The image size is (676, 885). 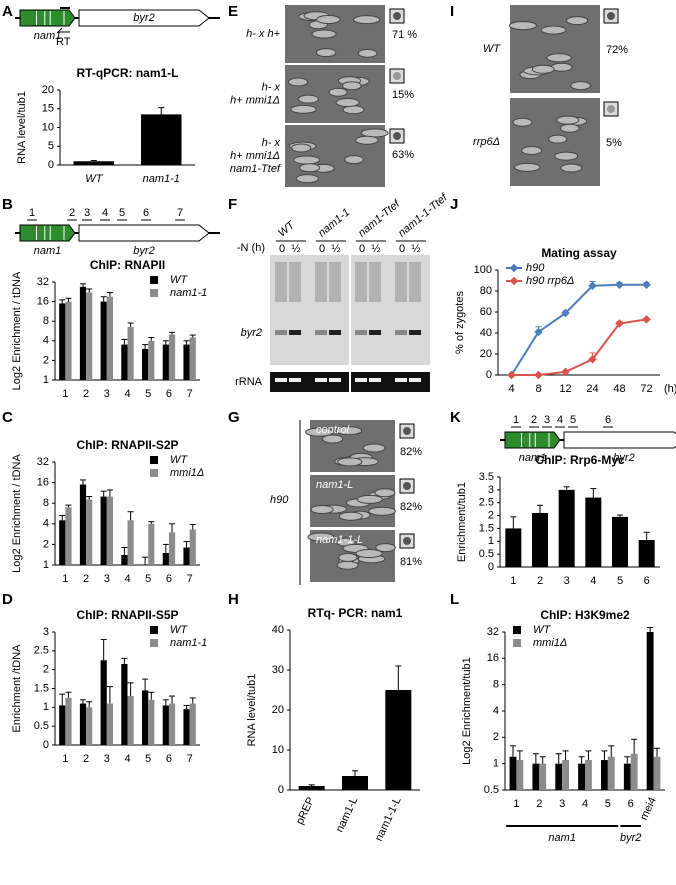 What do you see at coordinates (491, 541) in the screenshot?
I see `y-tick-label: 1` at bounding box center [491, 541].